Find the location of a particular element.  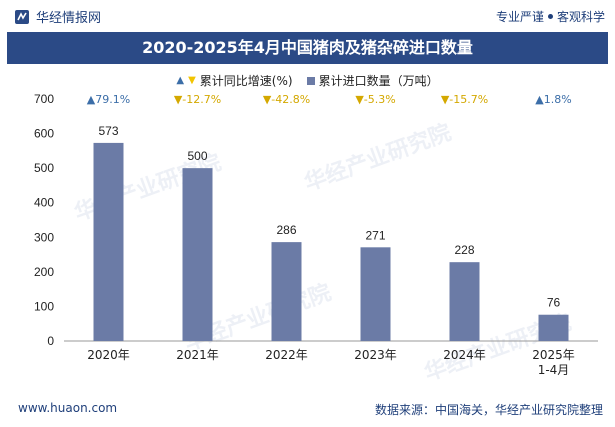

title-bar: 2020-2025年4月中国猪肉及猪杂碎进口数量 is located at coordinates (307, 48).